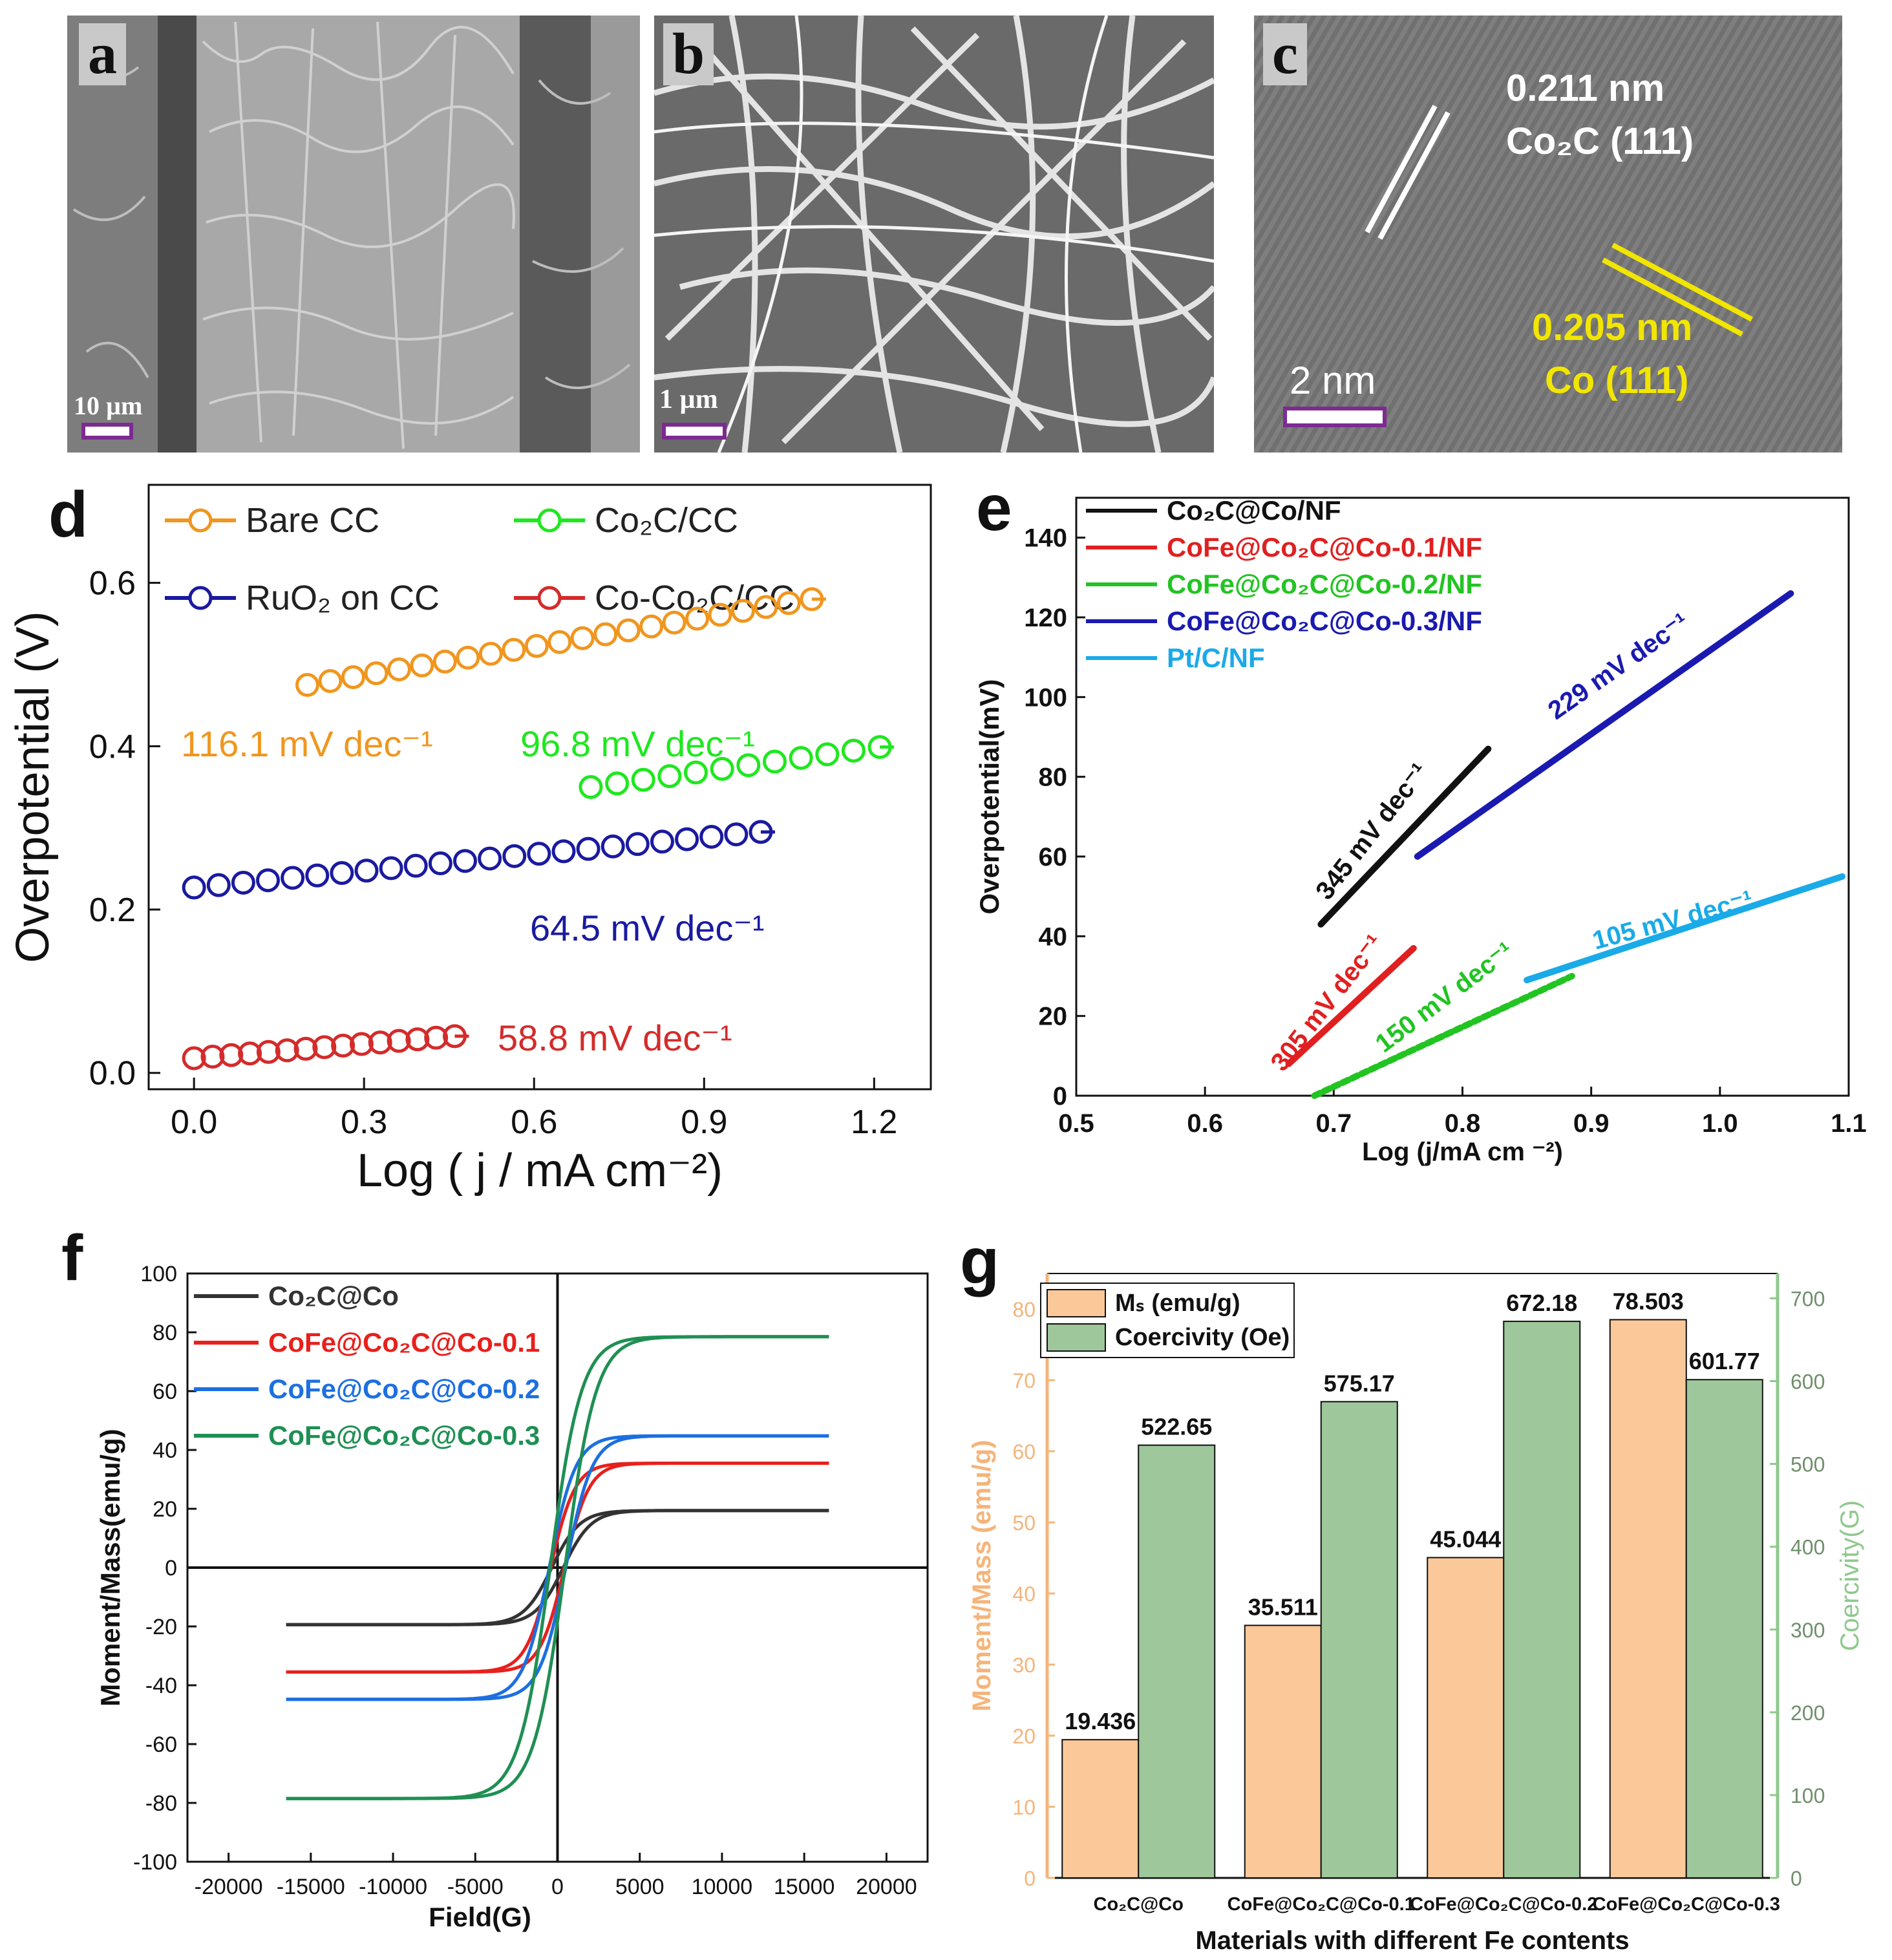  I want to click on x-tick-label: 0.3, so click(364, 1122).